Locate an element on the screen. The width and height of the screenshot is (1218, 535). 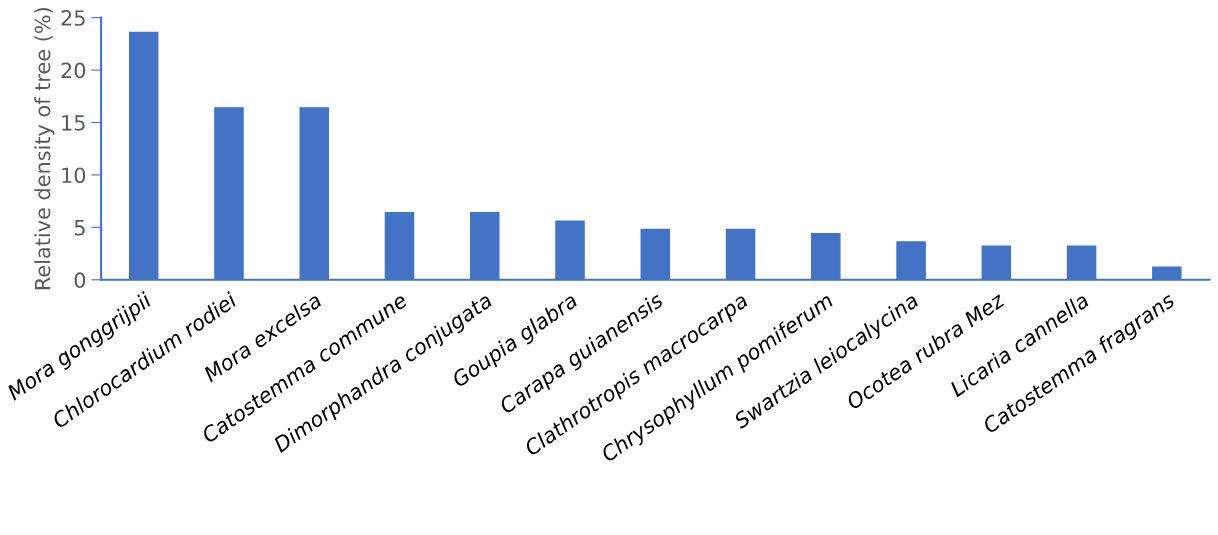
y-tick-label: 5 is located at coordinates (79, 228).